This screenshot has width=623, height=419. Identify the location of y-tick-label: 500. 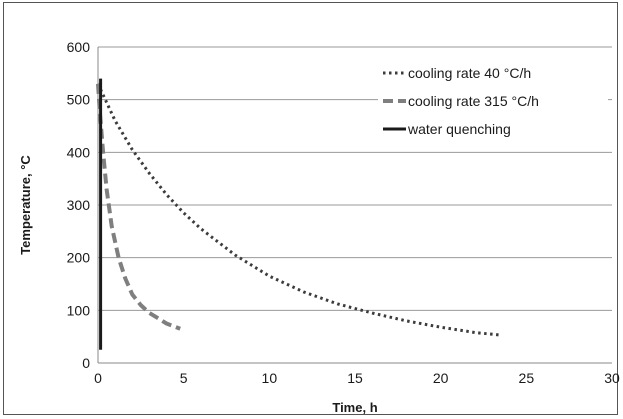
(79, 100).